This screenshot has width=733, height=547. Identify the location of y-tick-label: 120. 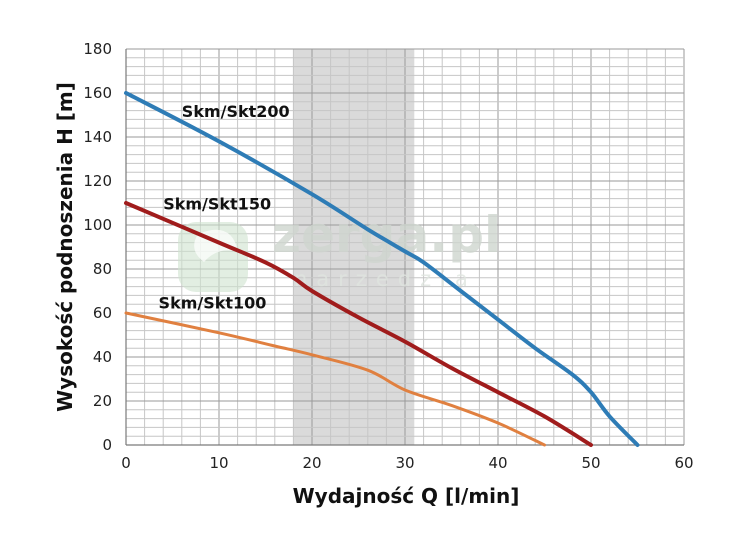
(97, 181).